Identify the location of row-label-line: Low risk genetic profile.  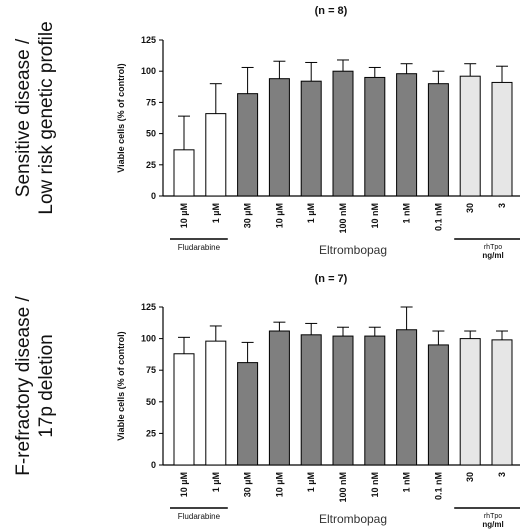
(46, 117).